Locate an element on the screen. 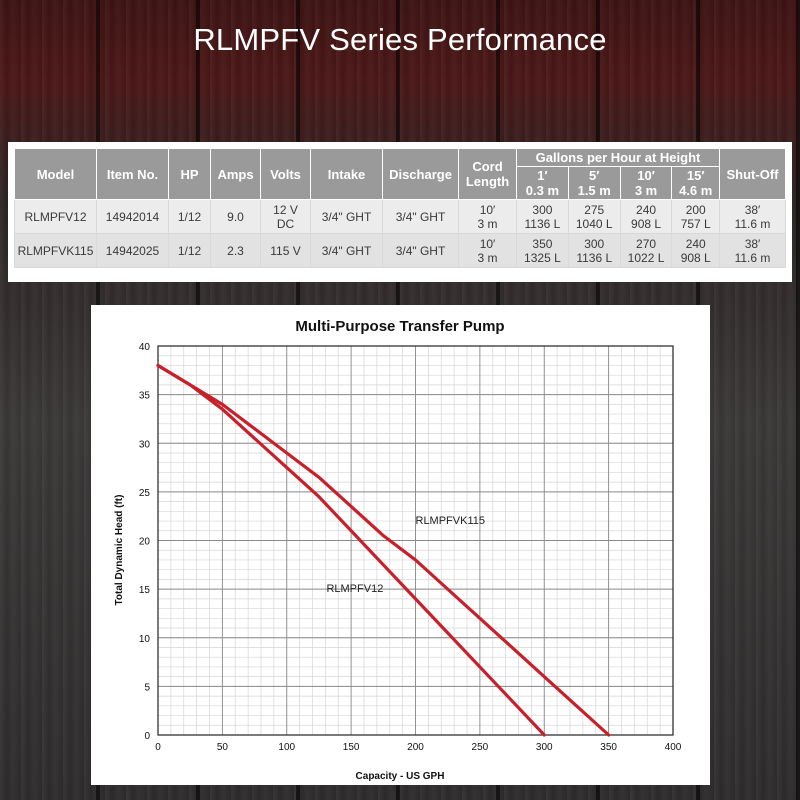 This screenshot has width=800, height=800. cell-volts: 115 V is located at coordinates (285, 250).